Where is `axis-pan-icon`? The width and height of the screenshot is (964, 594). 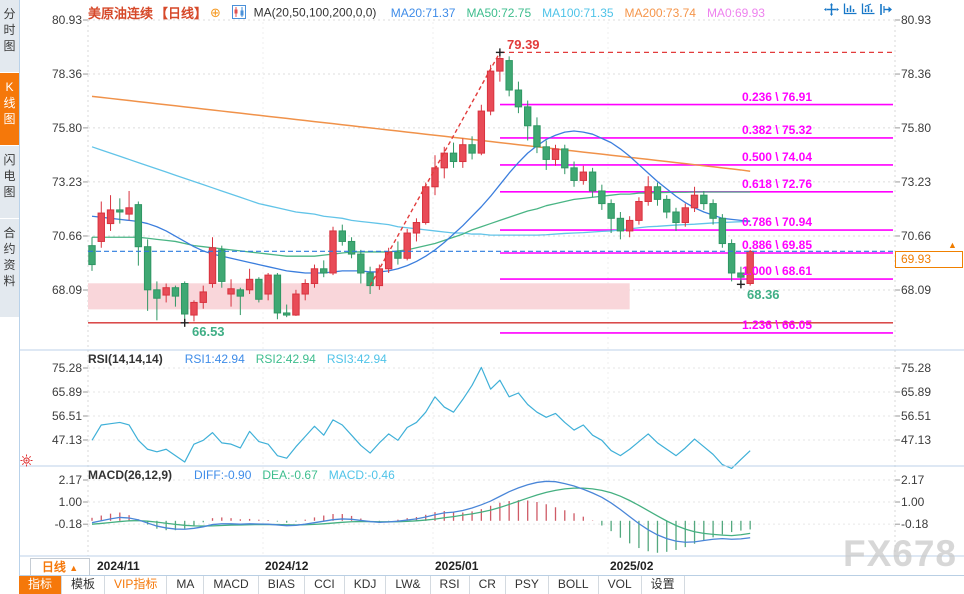 axis-pan-icon is located at coordinates (867, 9).